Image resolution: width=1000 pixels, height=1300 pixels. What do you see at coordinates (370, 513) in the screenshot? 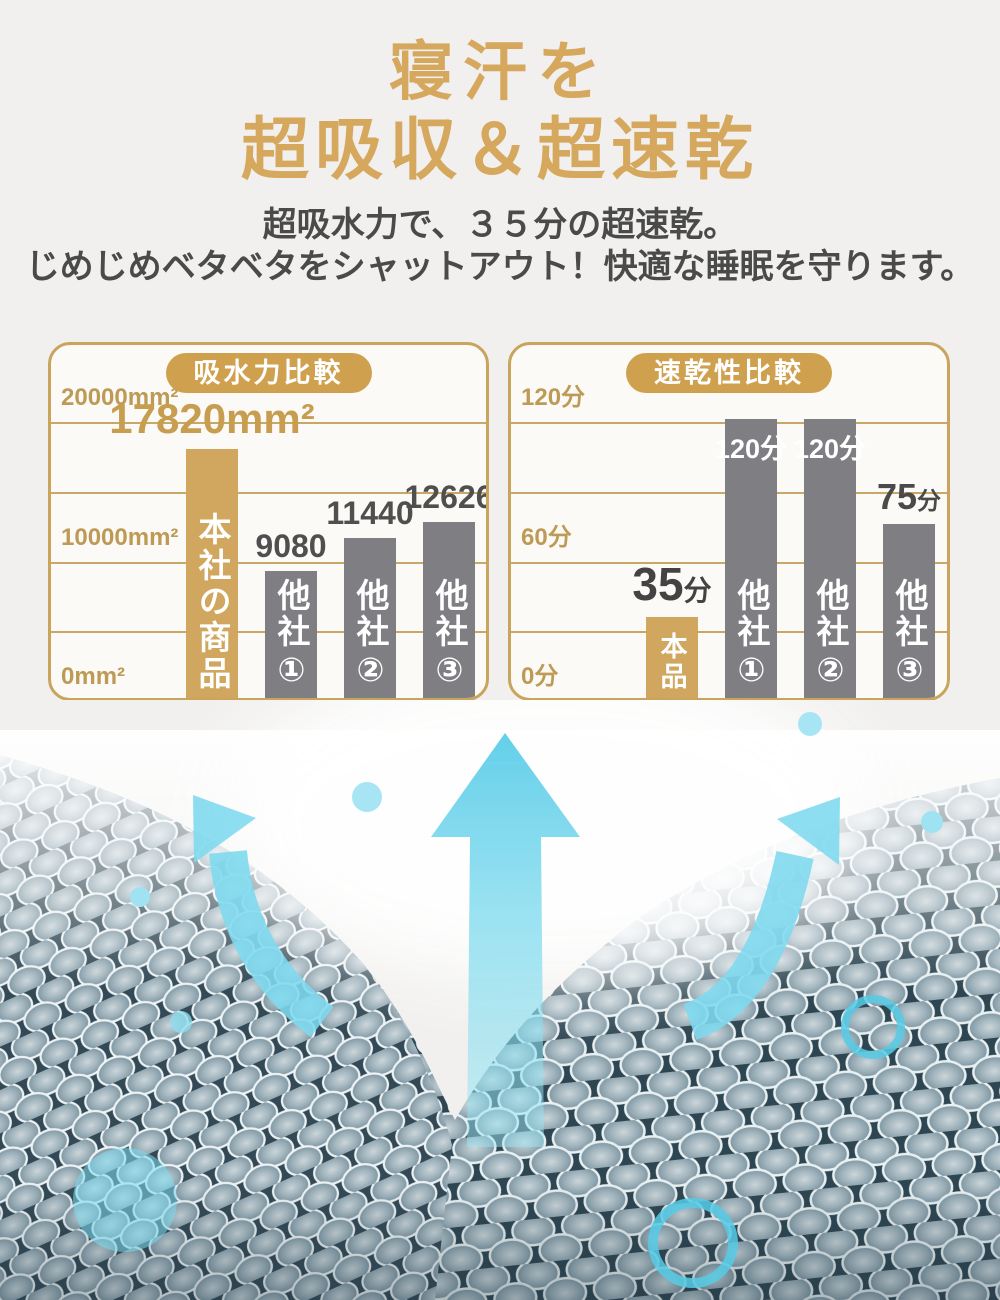
I see `bar-value-label: 11440` at bounding box center [370, 513].